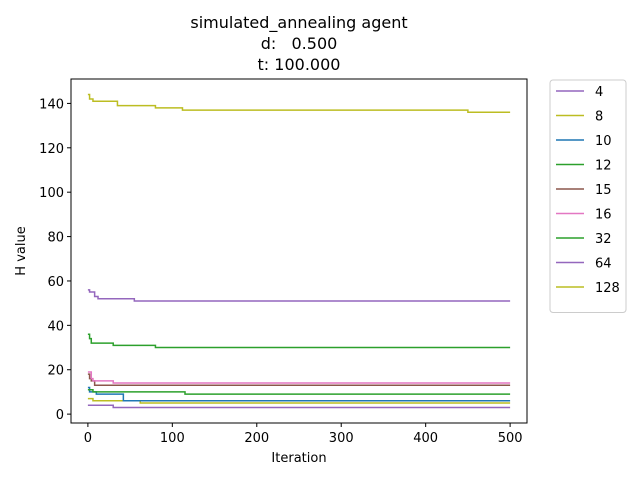 The image size is (640, 480). Describe the element at coordinates (425, 438) in the screenshot. I see `x-tick-label: 400` at that location.